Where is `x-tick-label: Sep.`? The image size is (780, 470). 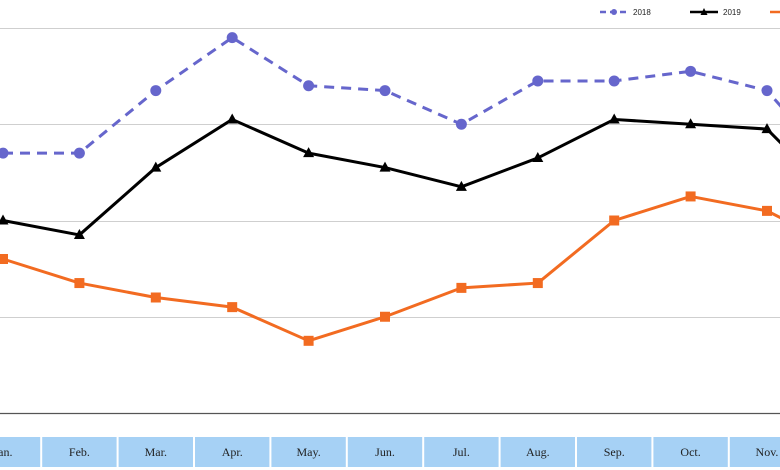 x-tick-label: Sep. is located at coordinates (614, 452).